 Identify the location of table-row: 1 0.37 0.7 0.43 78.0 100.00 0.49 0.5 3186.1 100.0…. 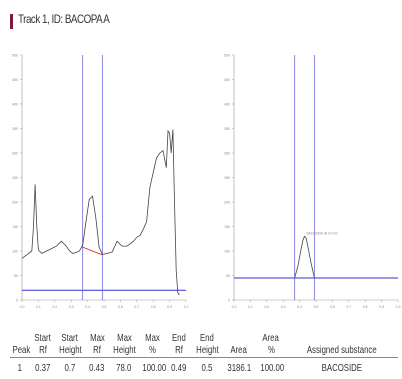
(204, 367).